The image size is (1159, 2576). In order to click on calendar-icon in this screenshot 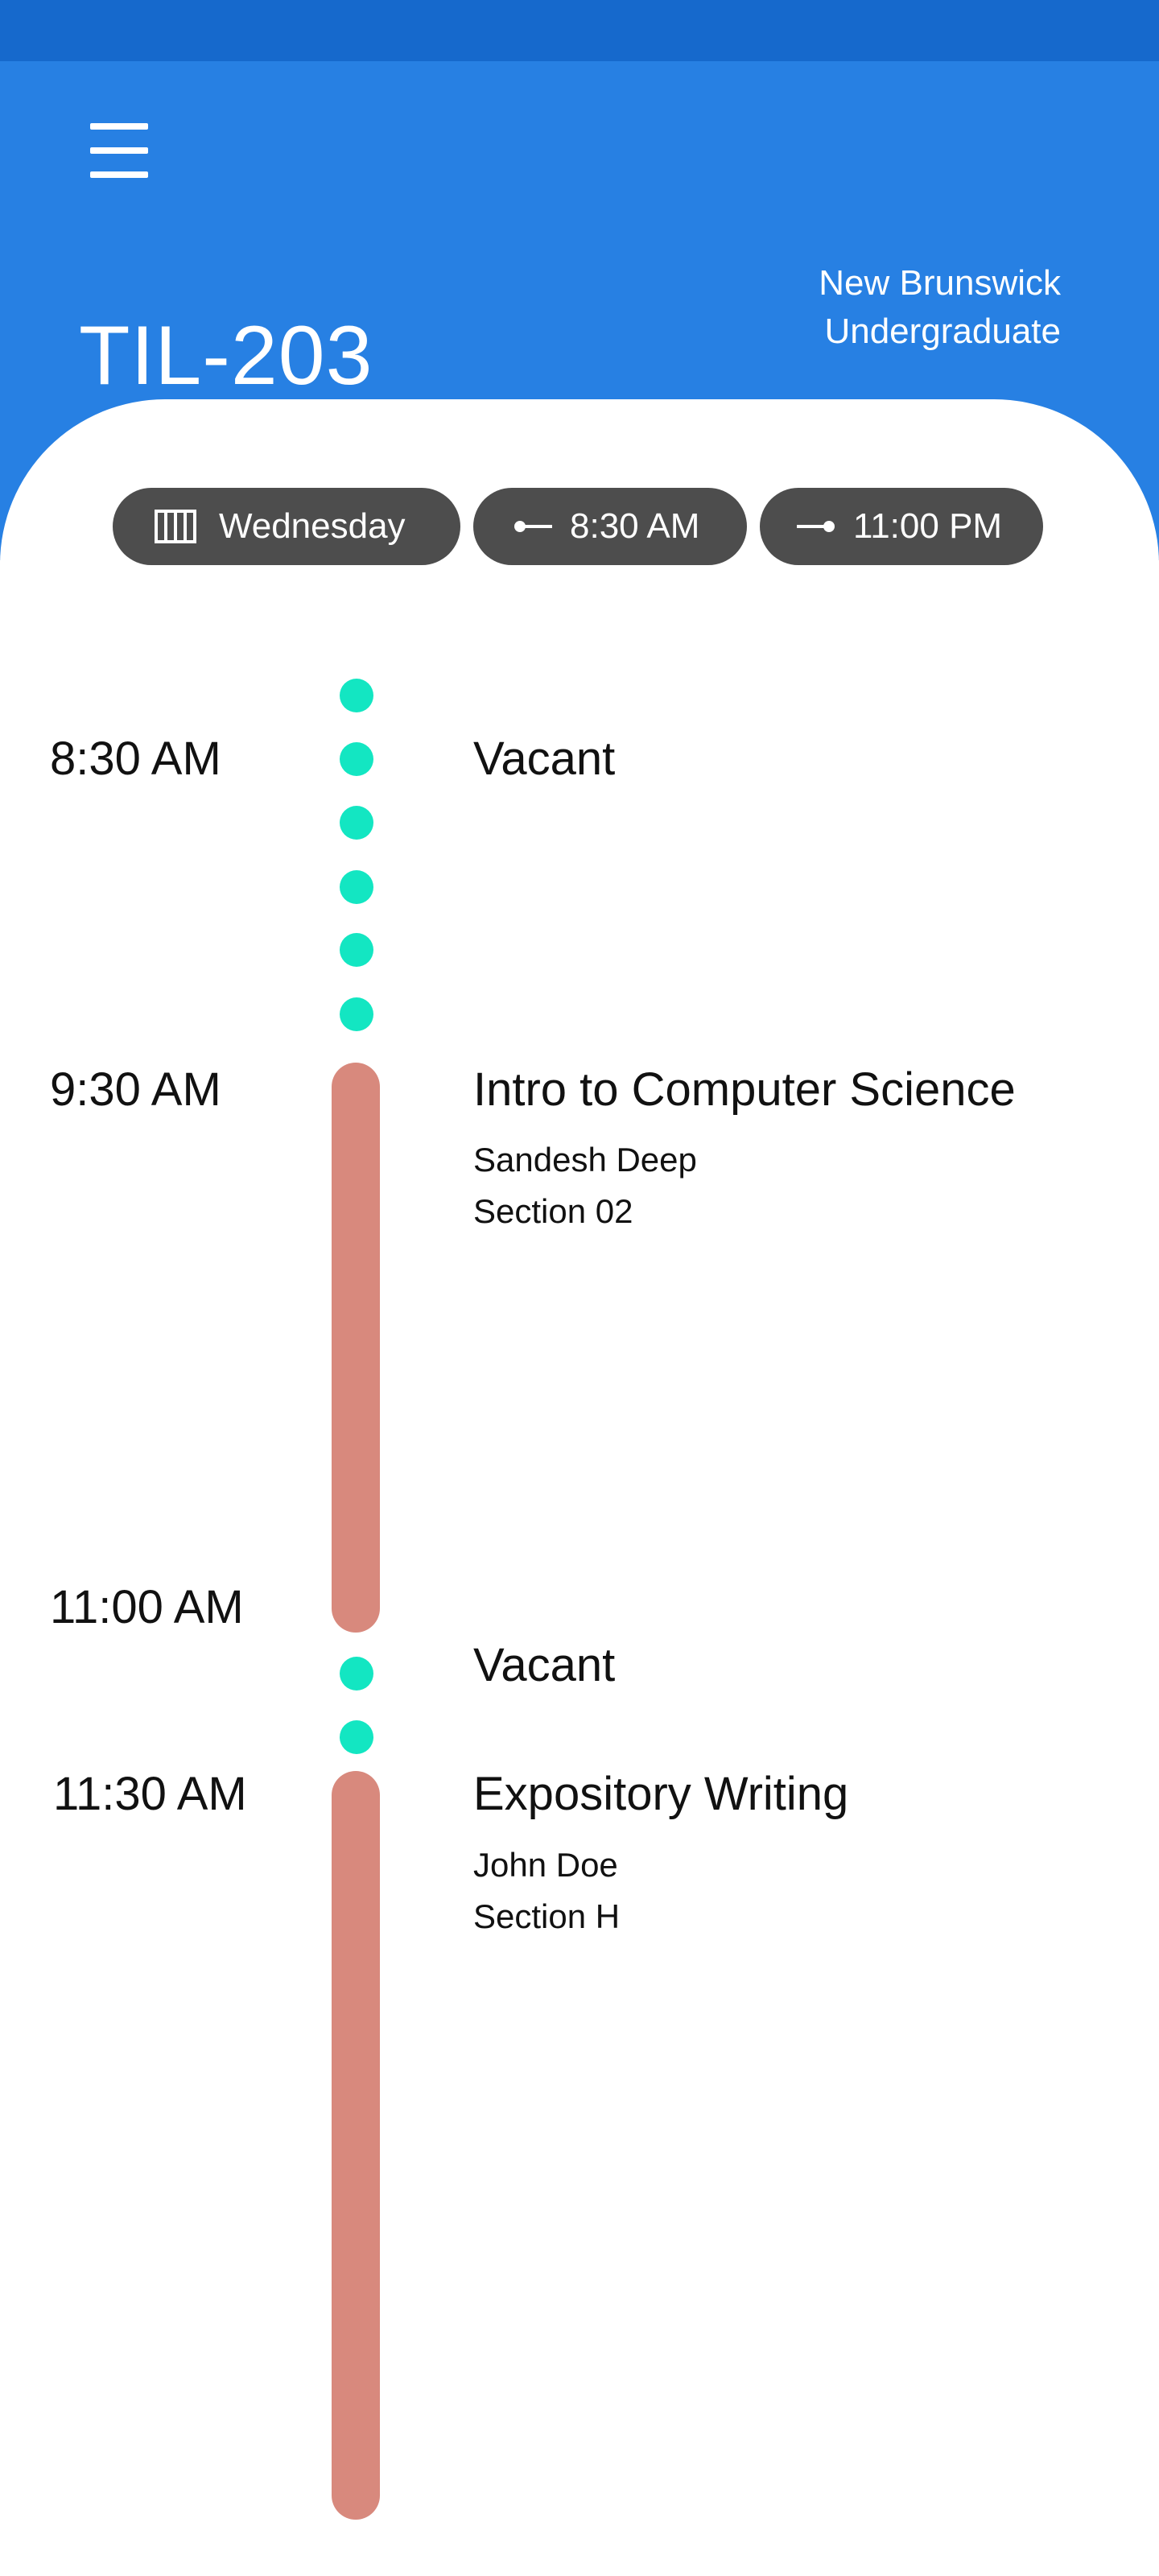, I will do `click(175, 526)`.